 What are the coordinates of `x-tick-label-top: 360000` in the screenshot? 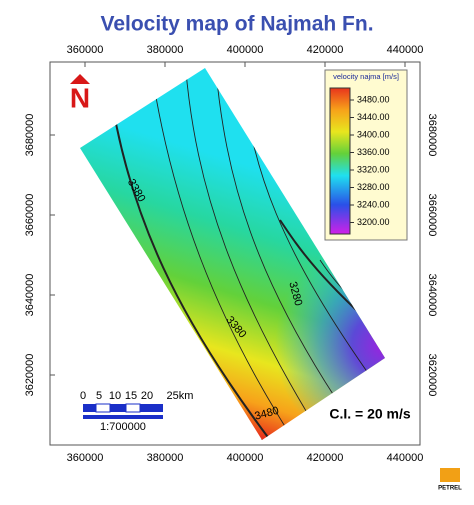 It's located at (85, 50).